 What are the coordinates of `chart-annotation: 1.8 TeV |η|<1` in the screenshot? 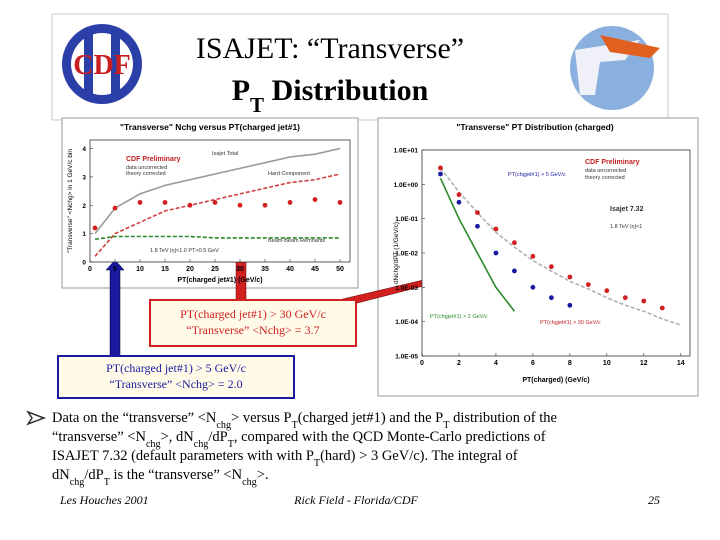 It's located at (626, 227).